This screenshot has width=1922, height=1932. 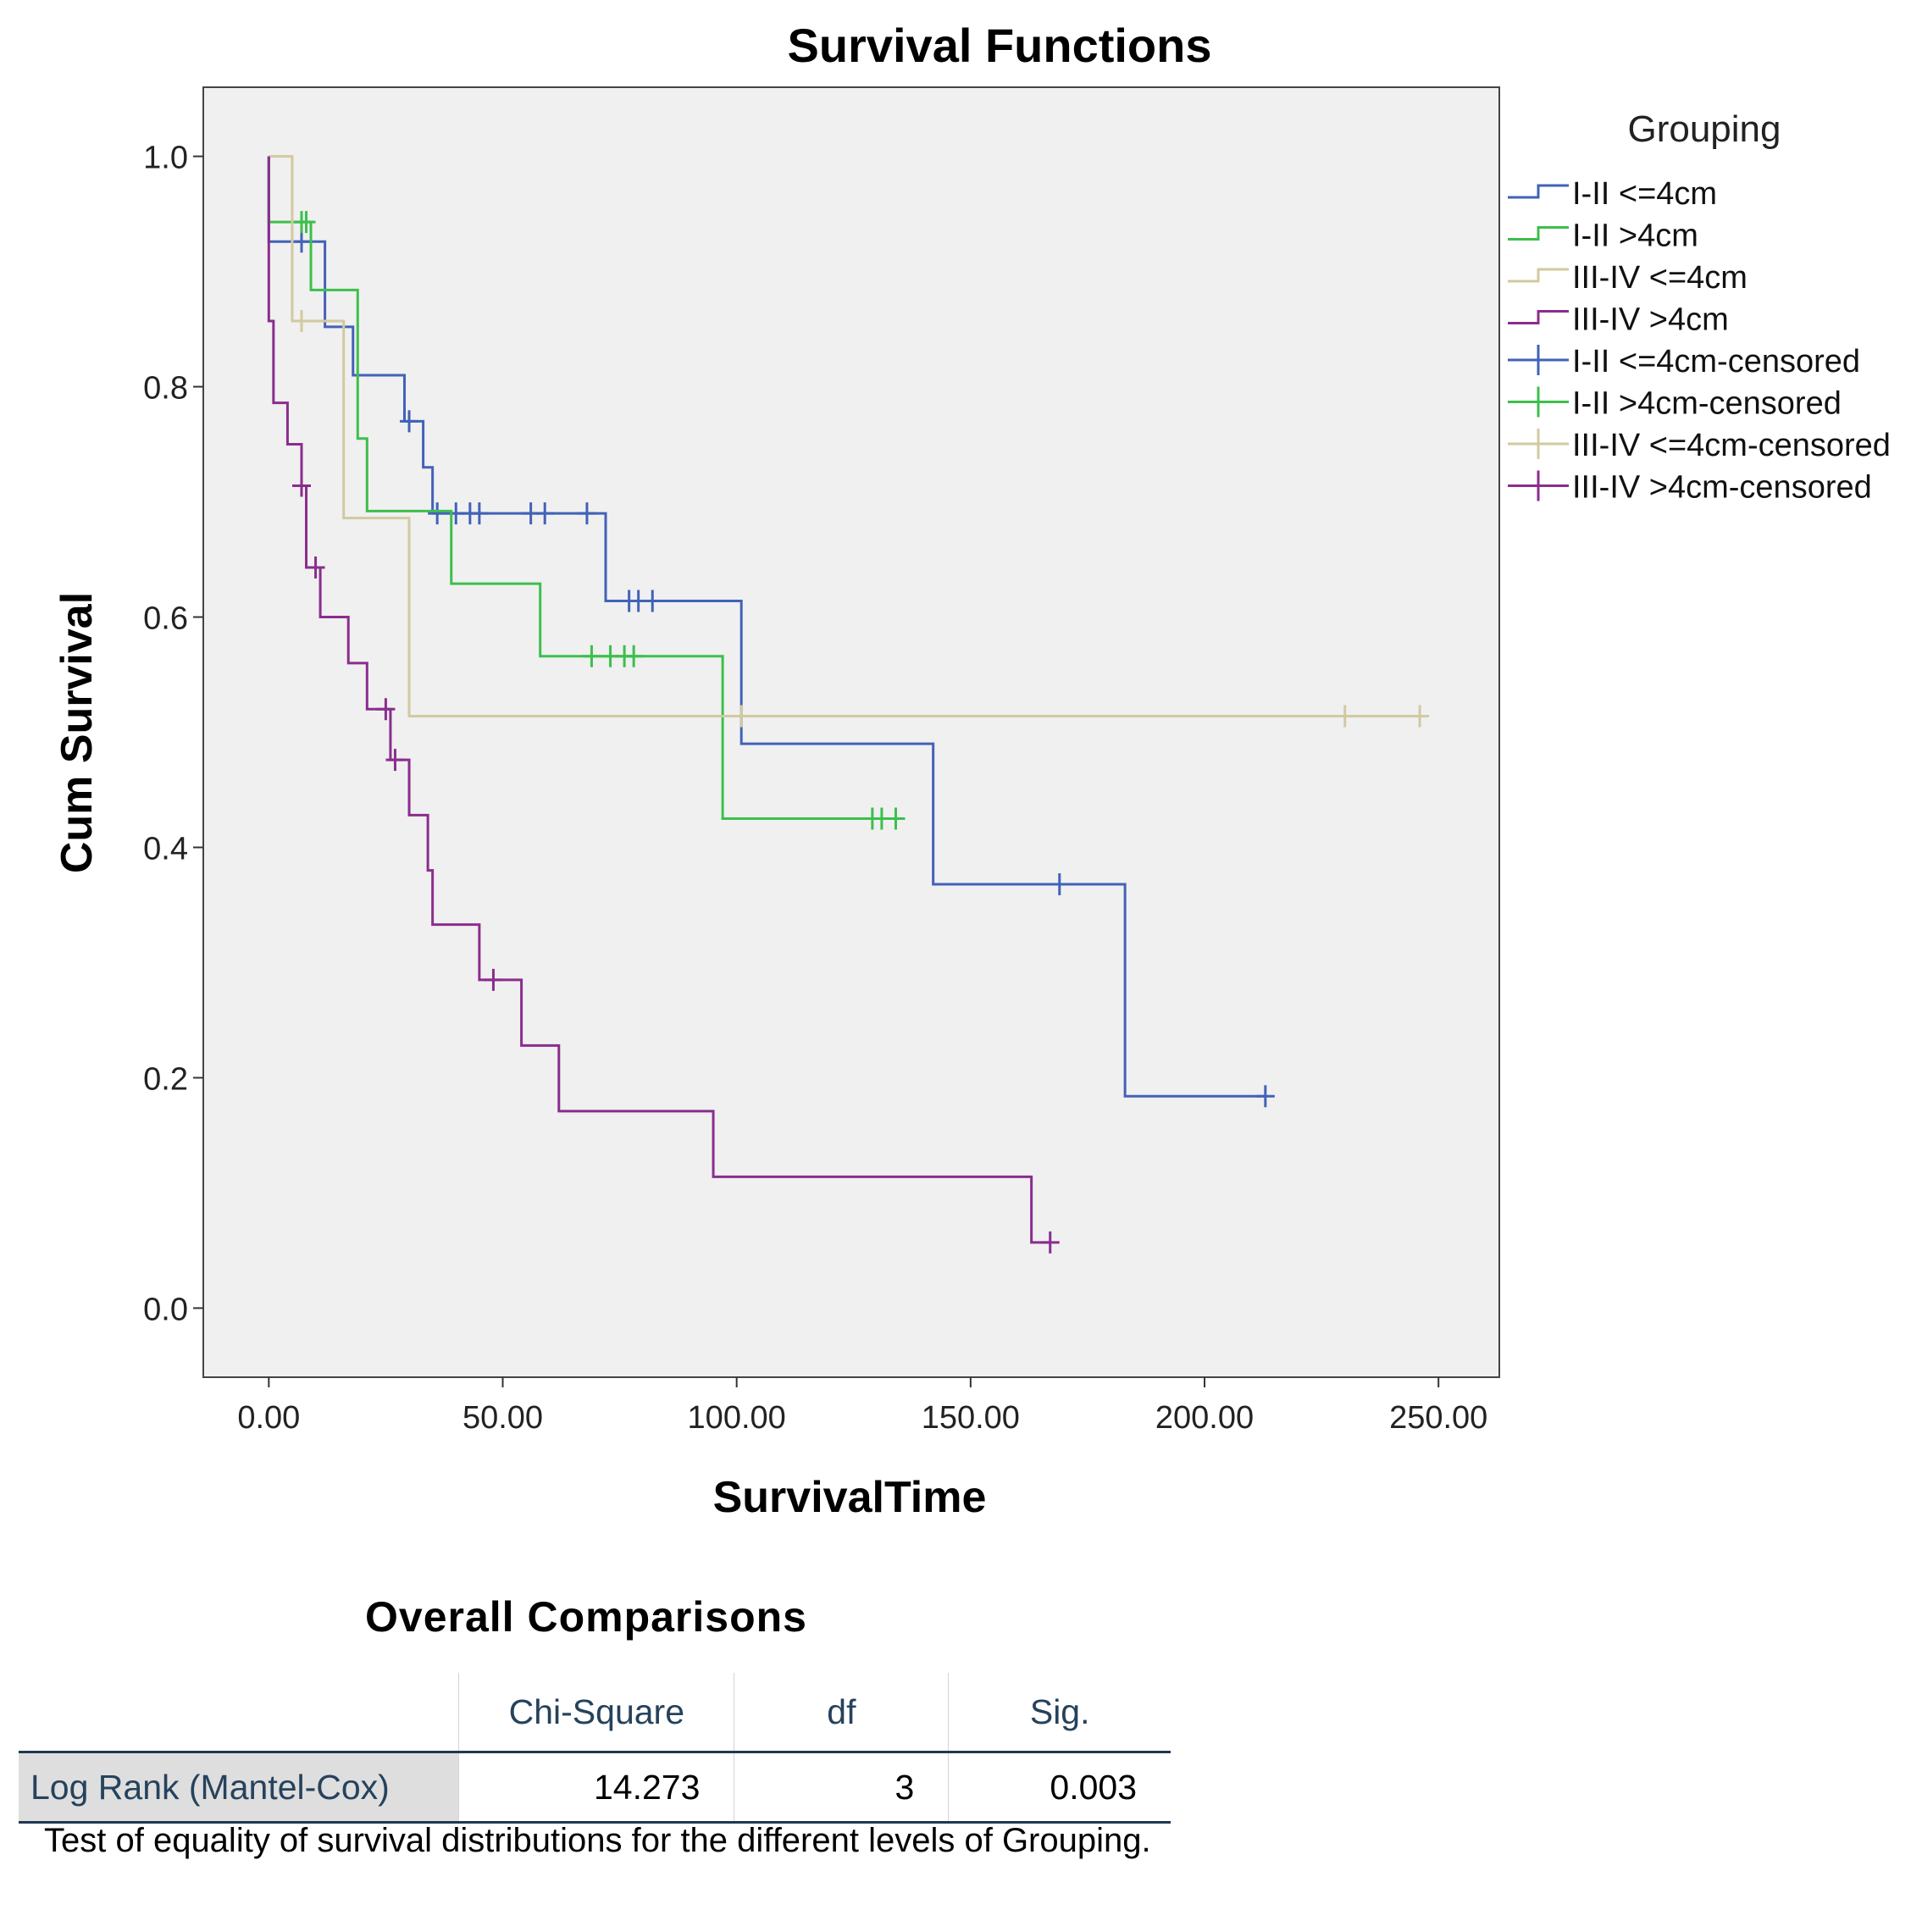 What do you see at coordinates (166, 1309) in the screenshot?
I see `y-tick-label: 0.0` at bounding box center [166, 1309].